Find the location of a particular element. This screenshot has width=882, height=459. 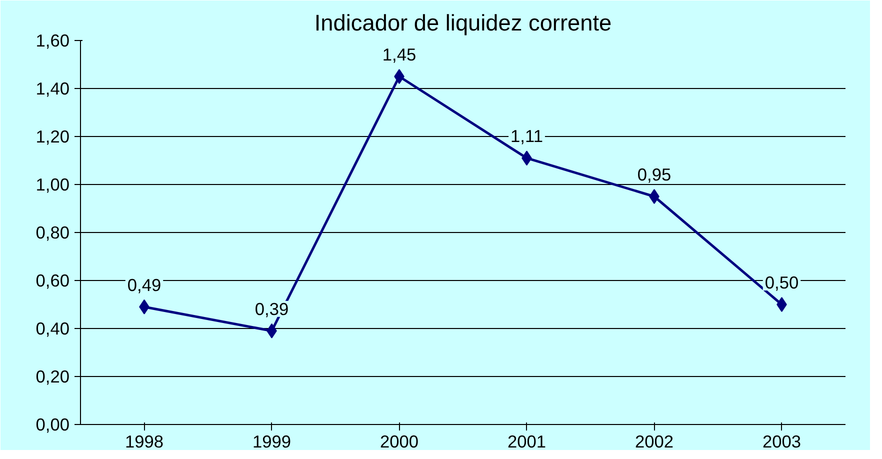

x-tick-label: 2000 is located at coordinates (399, 442).